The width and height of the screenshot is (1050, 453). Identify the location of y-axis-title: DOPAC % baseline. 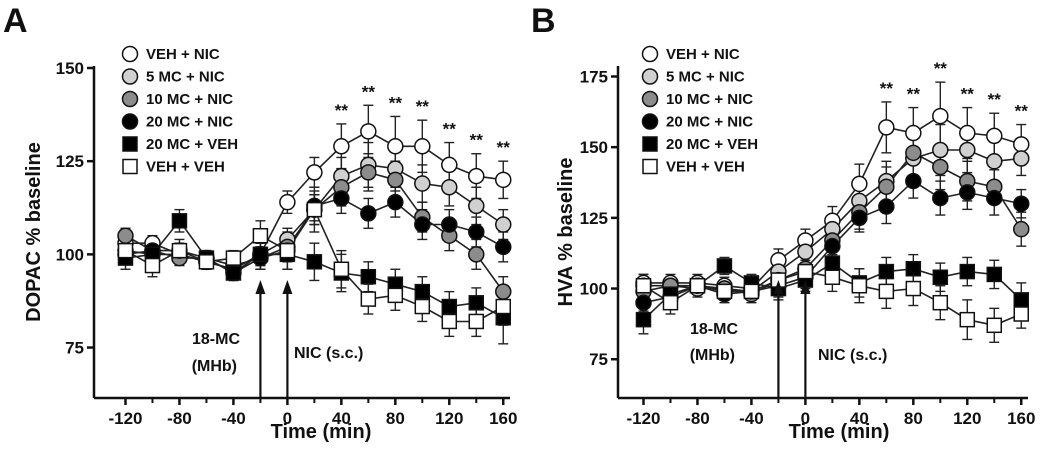
(34, 232).